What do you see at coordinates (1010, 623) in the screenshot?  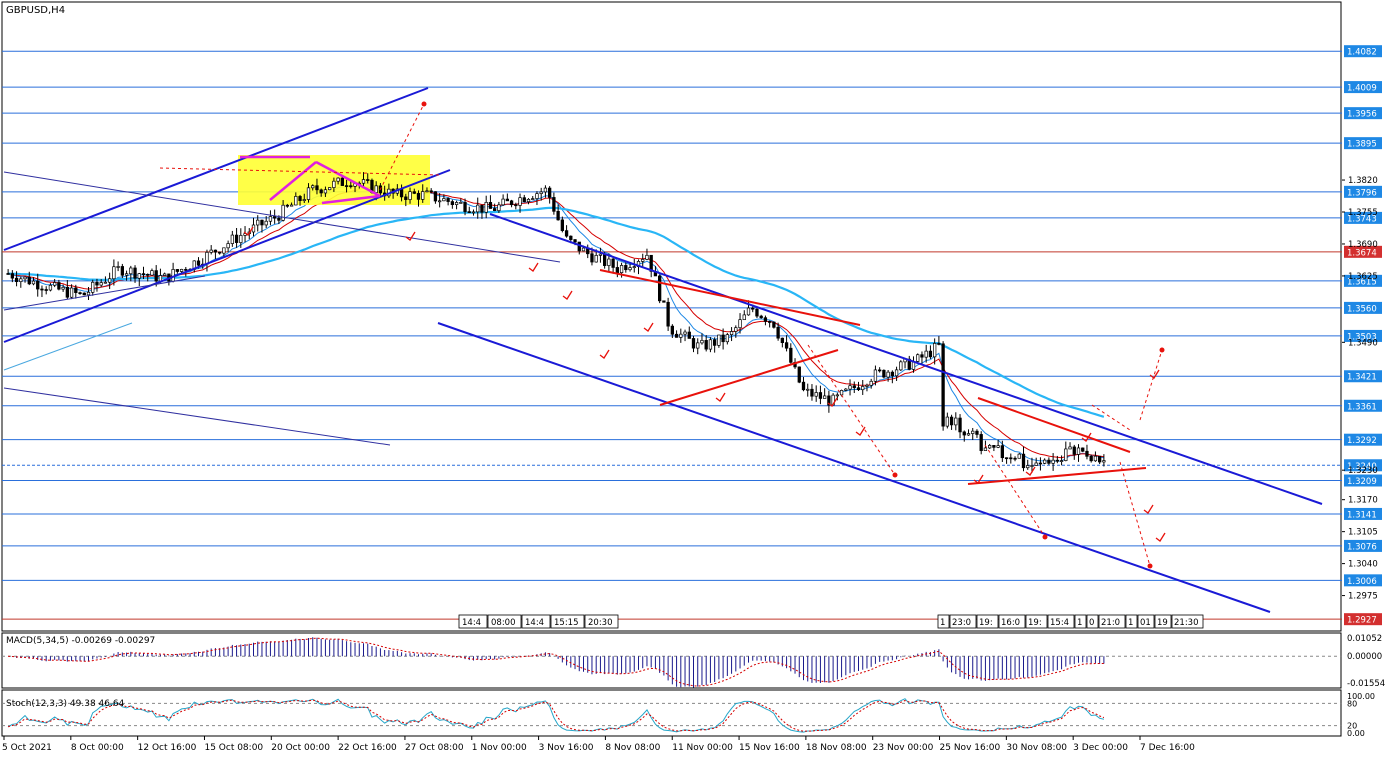 I see `session-marker-label: 16:0` at bounding box center [1010, 623].